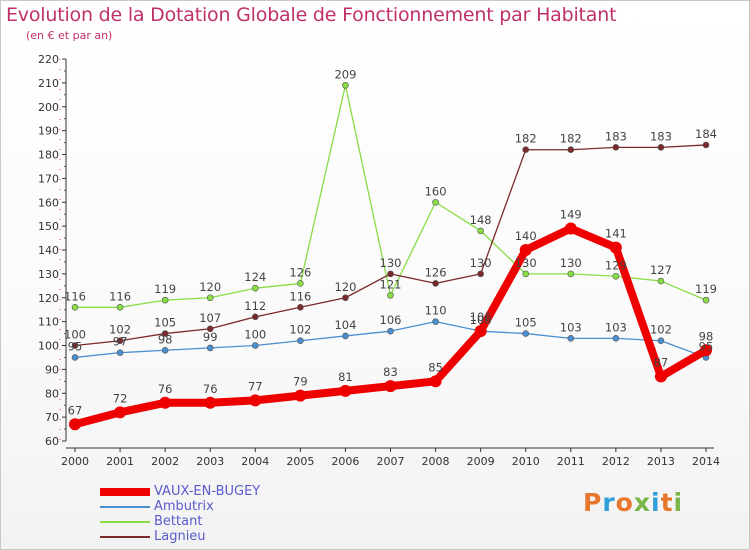  What do you see at coordinates (48, 59) in the screenshot?
I see `y-tick-label: 220` at bounding box center [48, 59].